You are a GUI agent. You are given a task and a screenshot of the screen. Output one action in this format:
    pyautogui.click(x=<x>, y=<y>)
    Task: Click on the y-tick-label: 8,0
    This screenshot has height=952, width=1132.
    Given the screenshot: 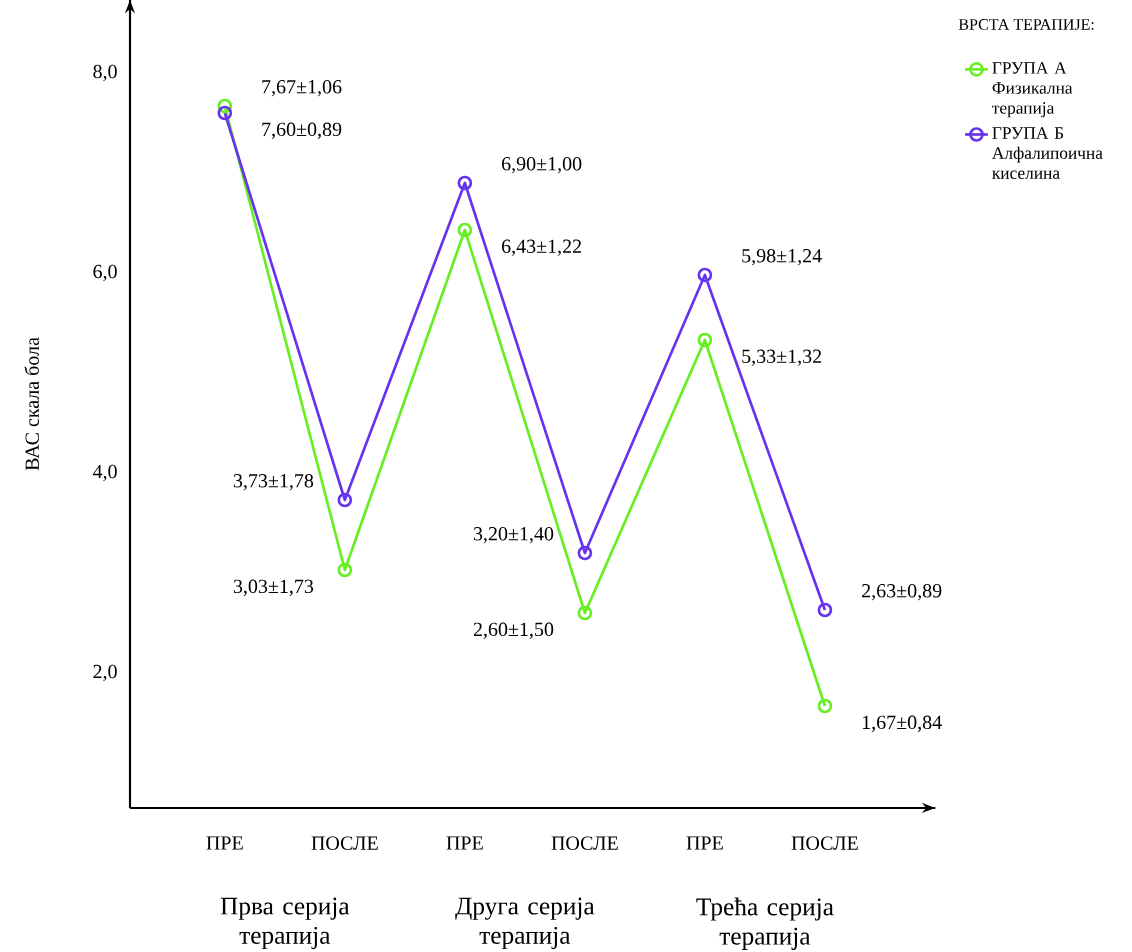 What is the action you would take?
    pyautogui.click(x=105, y=73)
    